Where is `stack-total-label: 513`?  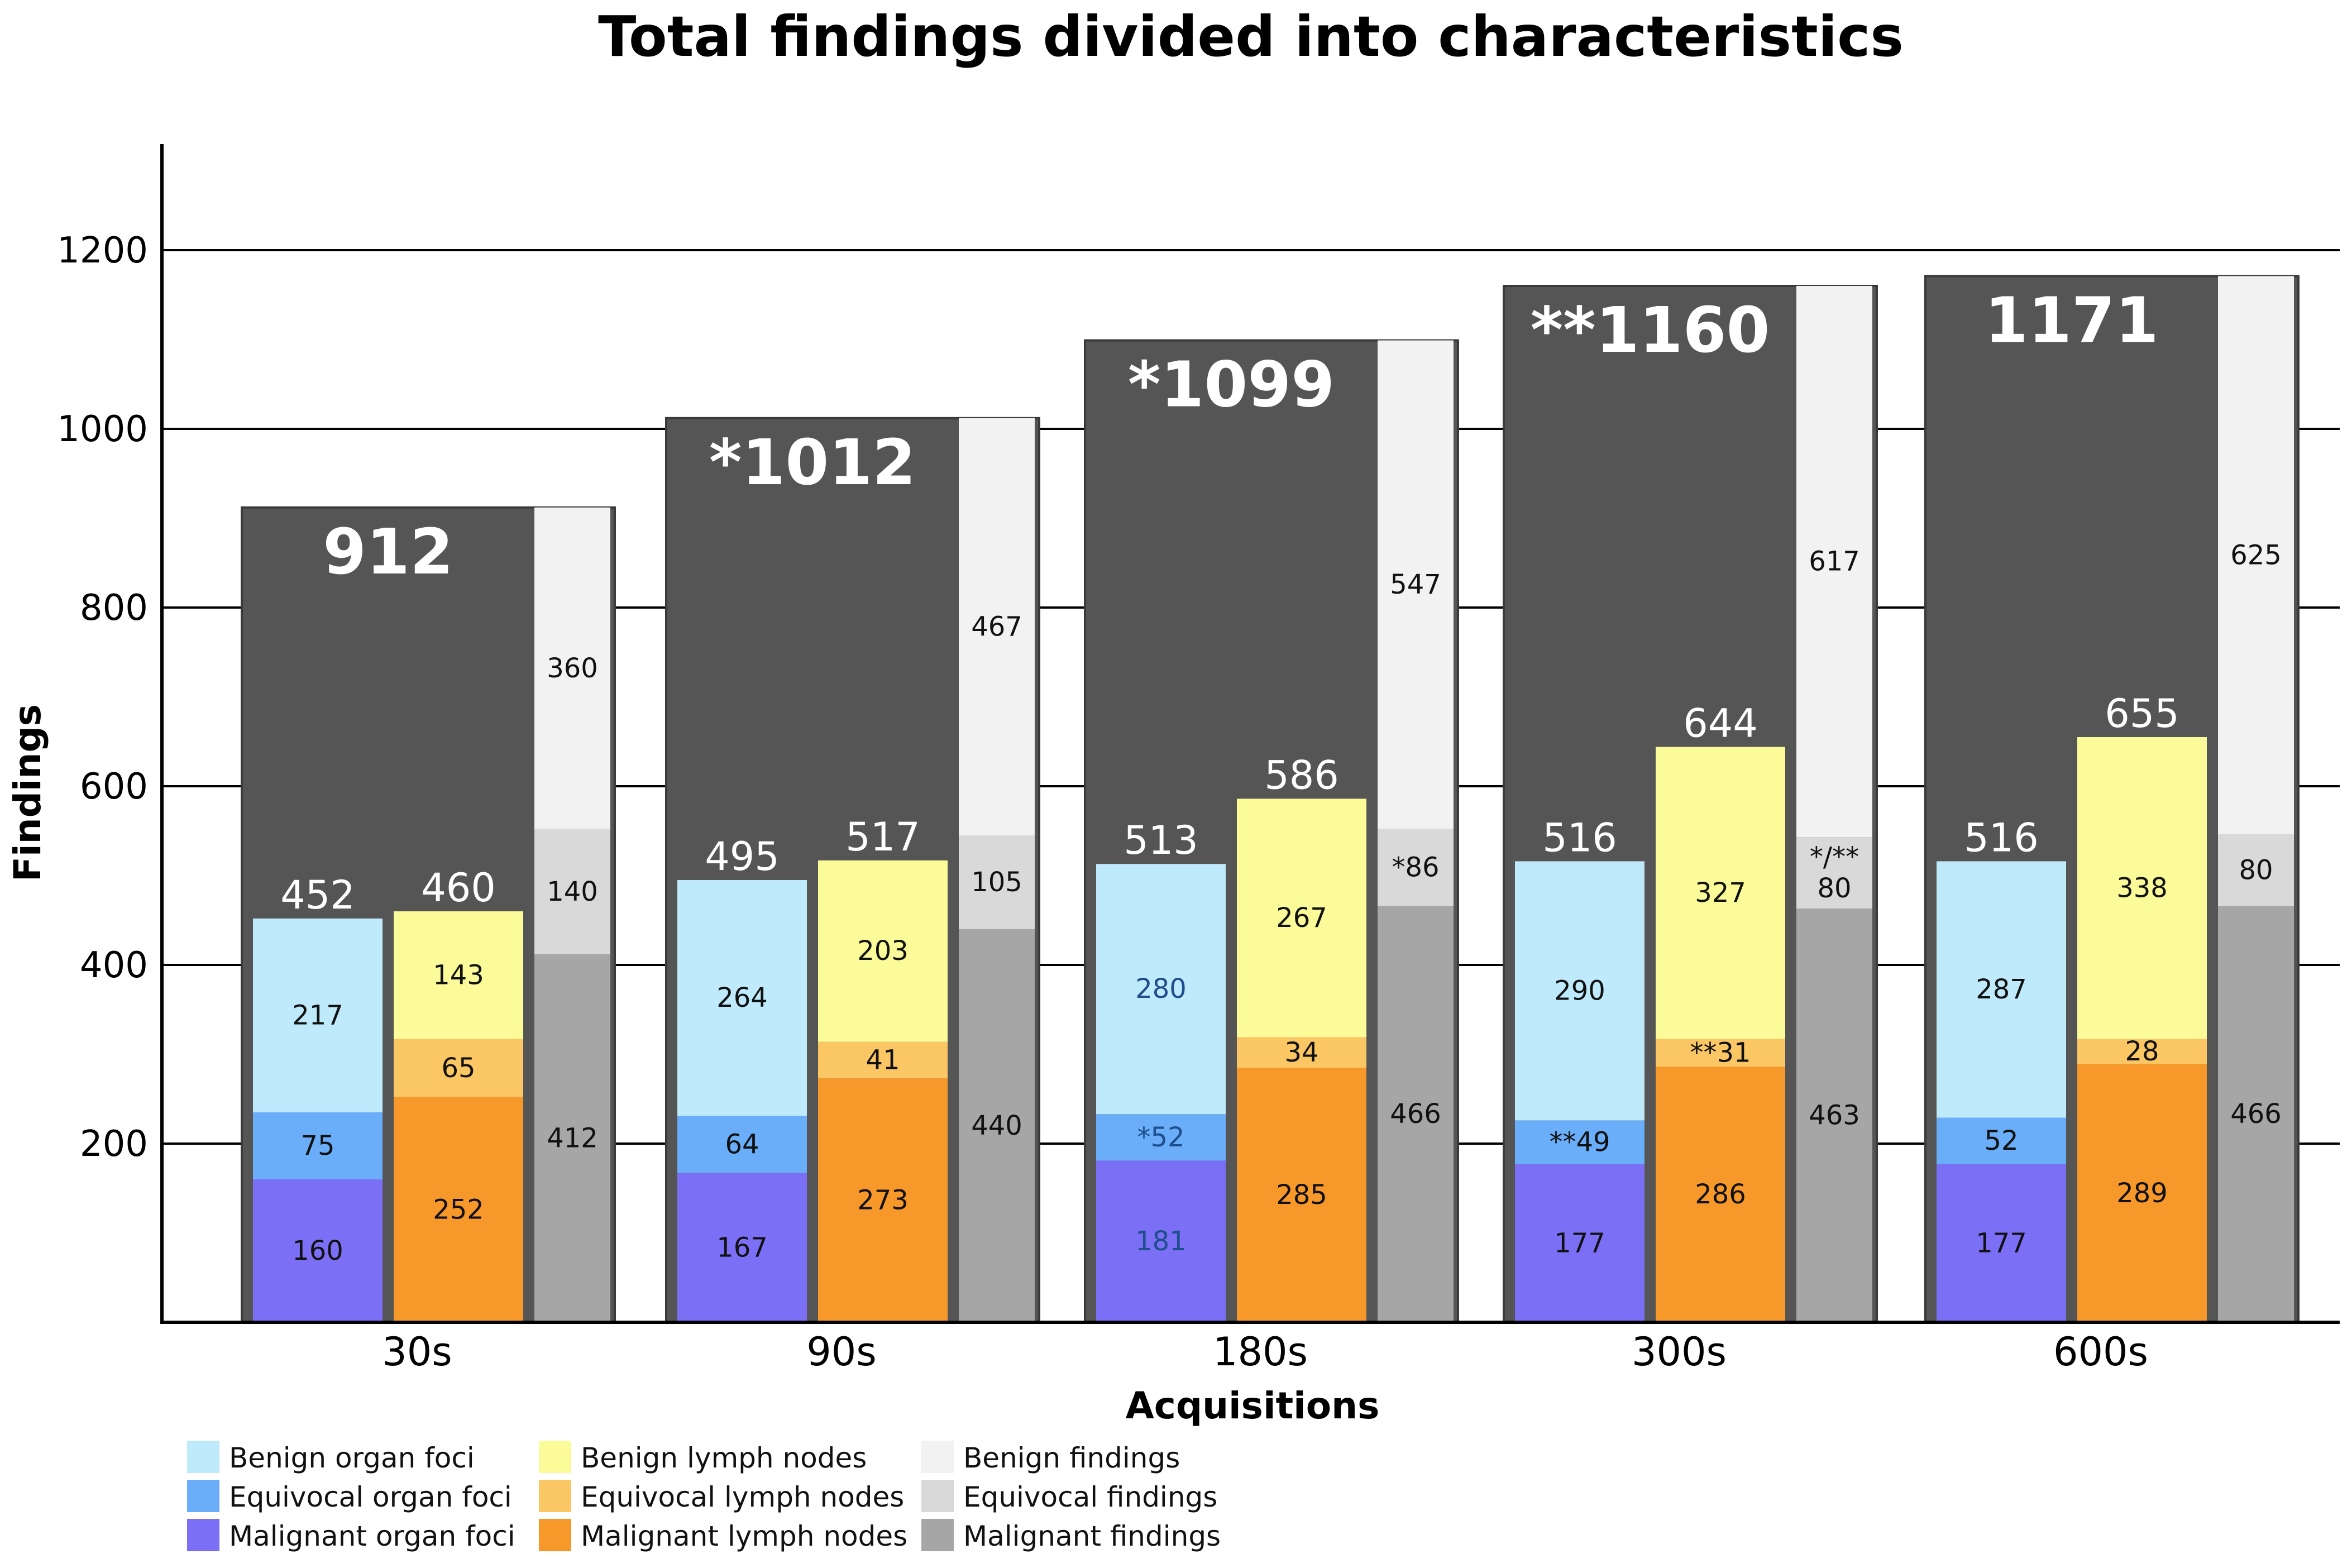
stack-total-label: 513 is located at coordinates (1161, 840).